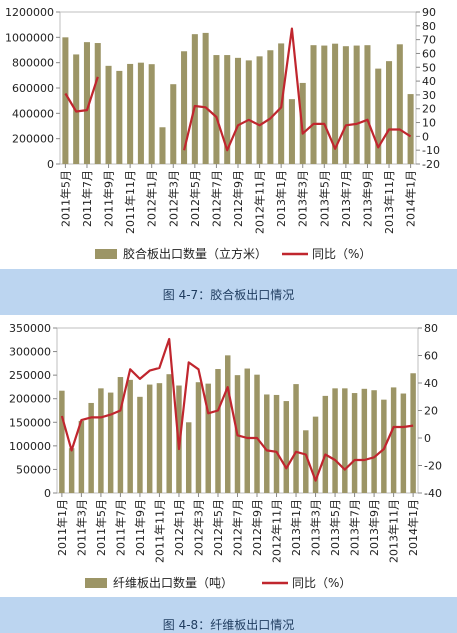 This screenshot has height=633, width=457. I want to click on x-axis-tick-label: 2011年7月, so click(87, 198).